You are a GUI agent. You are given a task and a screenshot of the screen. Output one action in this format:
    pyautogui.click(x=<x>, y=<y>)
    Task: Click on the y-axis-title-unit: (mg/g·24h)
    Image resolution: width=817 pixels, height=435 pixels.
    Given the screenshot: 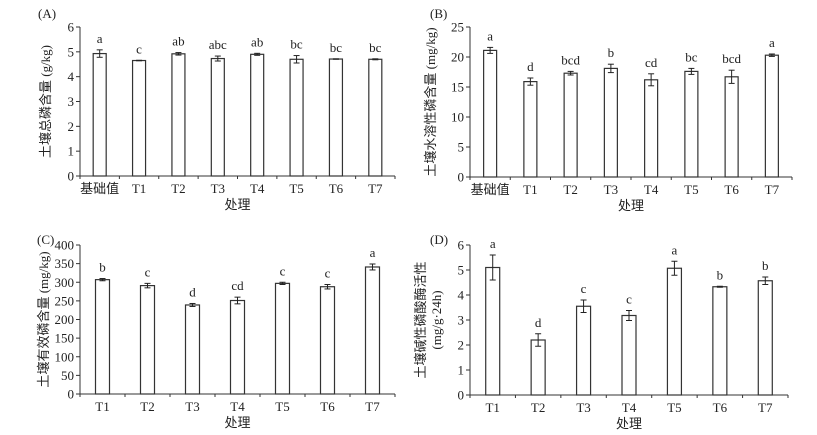 What is the action you would take?
    pyautogui.click(x=436, y=319)
    